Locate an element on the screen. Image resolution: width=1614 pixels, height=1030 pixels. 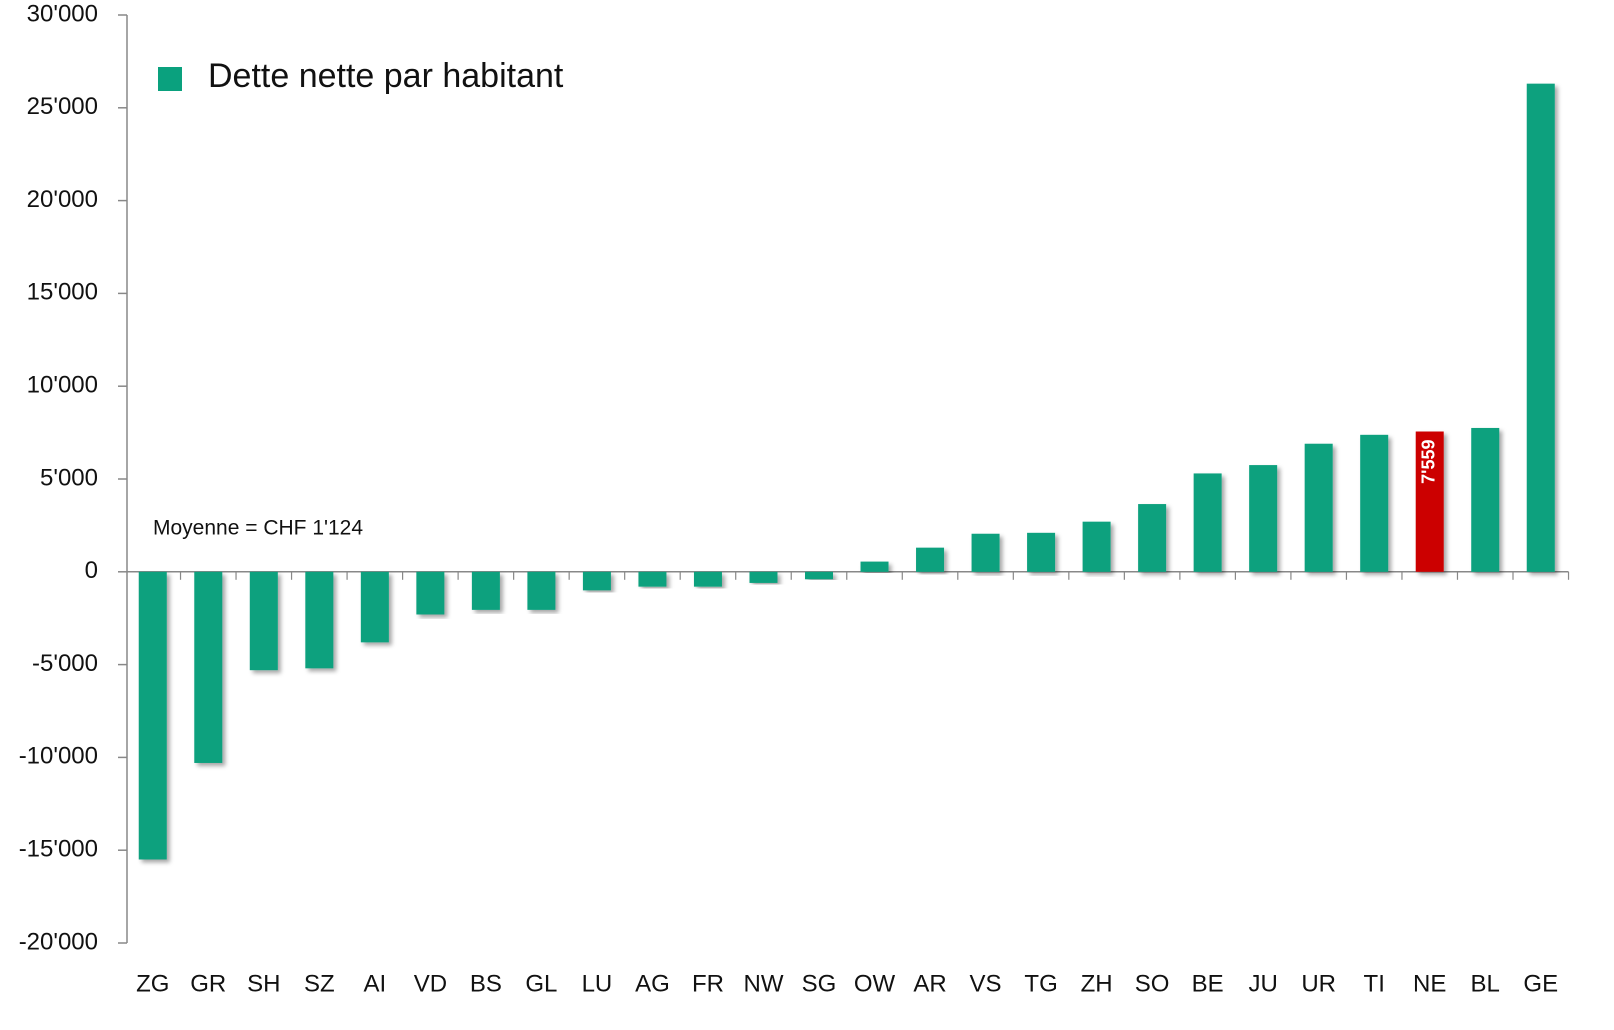
x-tick-label: ZH is located at coordinates (1097, 983).